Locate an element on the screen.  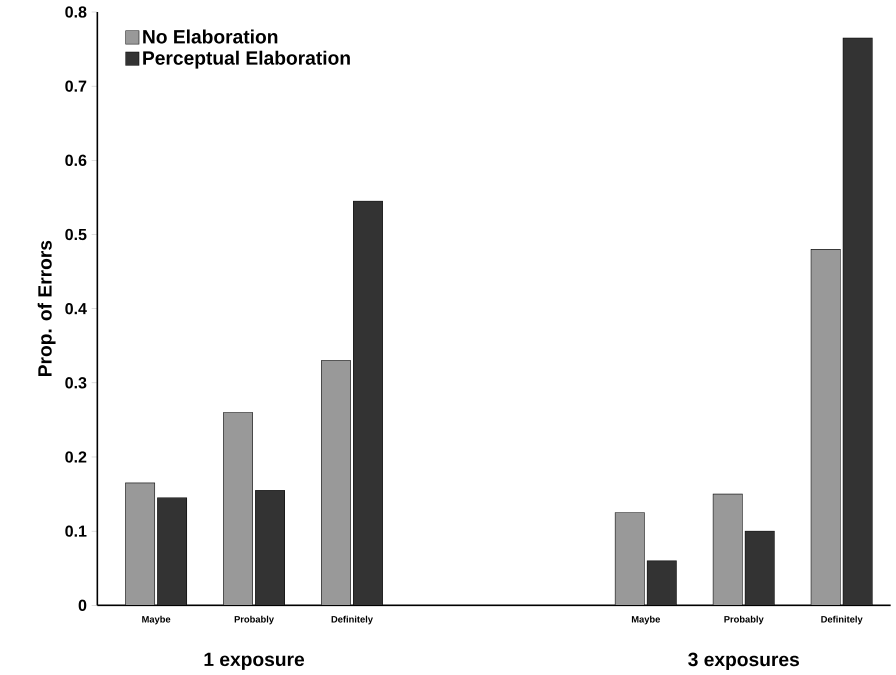
text: 1 exposure is located at coordinates (254, 661).